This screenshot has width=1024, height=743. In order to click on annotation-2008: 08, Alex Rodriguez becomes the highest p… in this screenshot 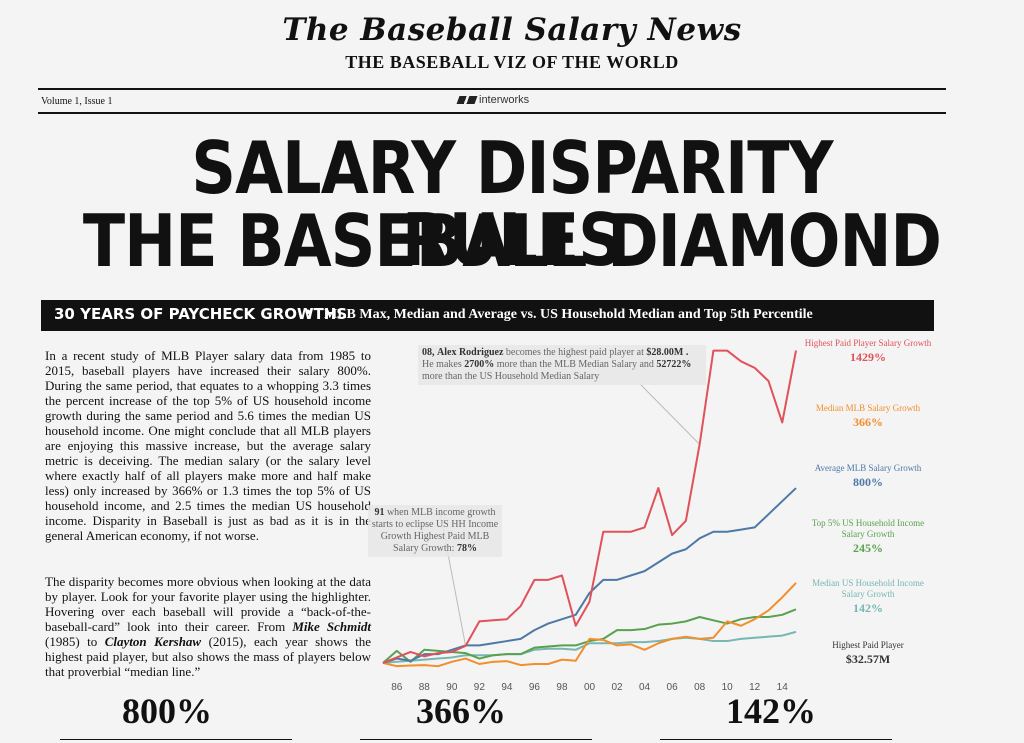, I will do `click(562, 365)`.